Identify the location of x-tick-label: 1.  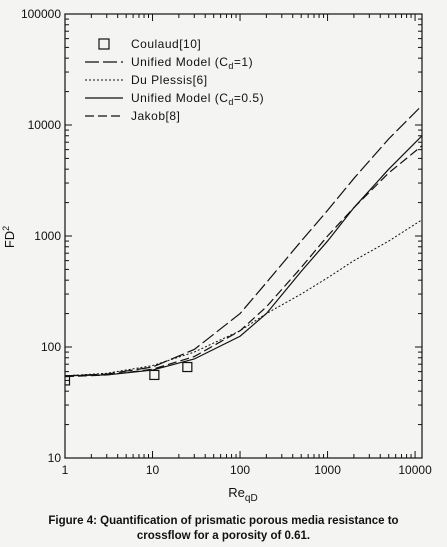
(65, 470).